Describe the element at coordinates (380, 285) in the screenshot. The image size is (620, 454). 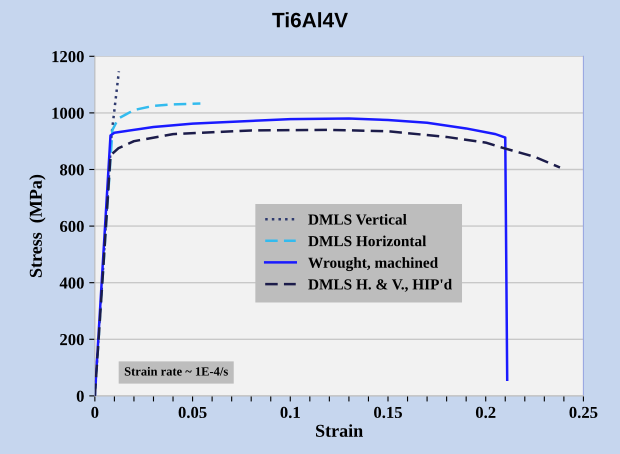
I see `legend-label: DMLS H. & V., HIP'd` at that location.